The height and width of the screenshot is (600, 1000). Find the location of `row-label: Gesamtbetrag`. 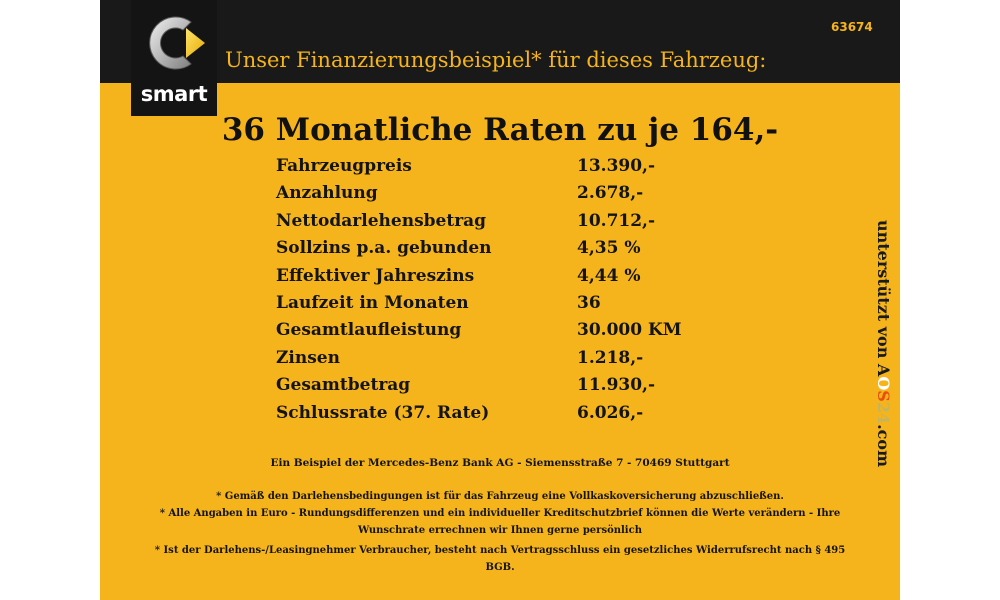

row-label: Gesamtbetrag is located at coordinates (343, 385).